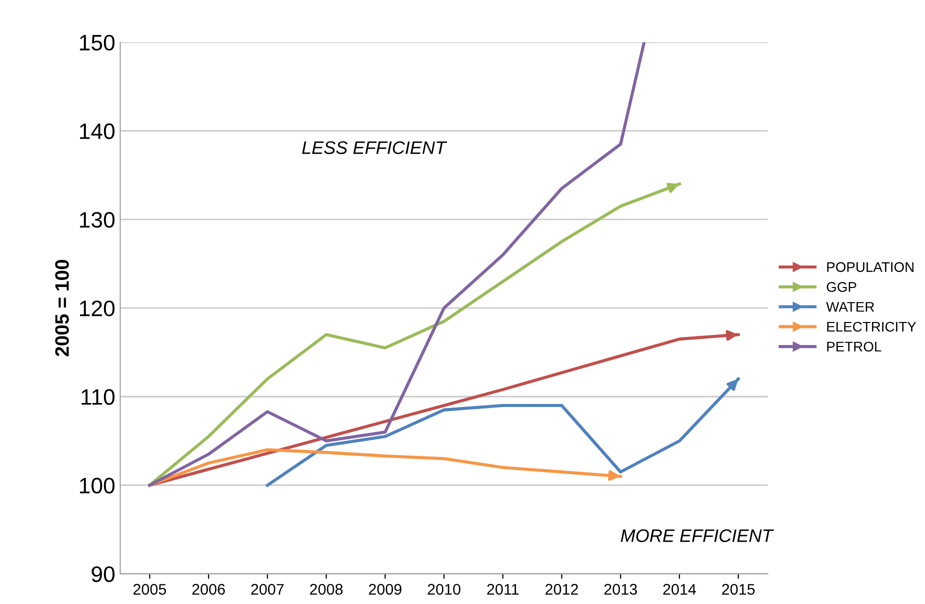 Image resolution: width=925 pixels, height=604 pixels. What do you see at coordinates (62, 308) in the screenshot?
I see `y-axis-title: 2005 = 100` at bounding box center [62, 308].